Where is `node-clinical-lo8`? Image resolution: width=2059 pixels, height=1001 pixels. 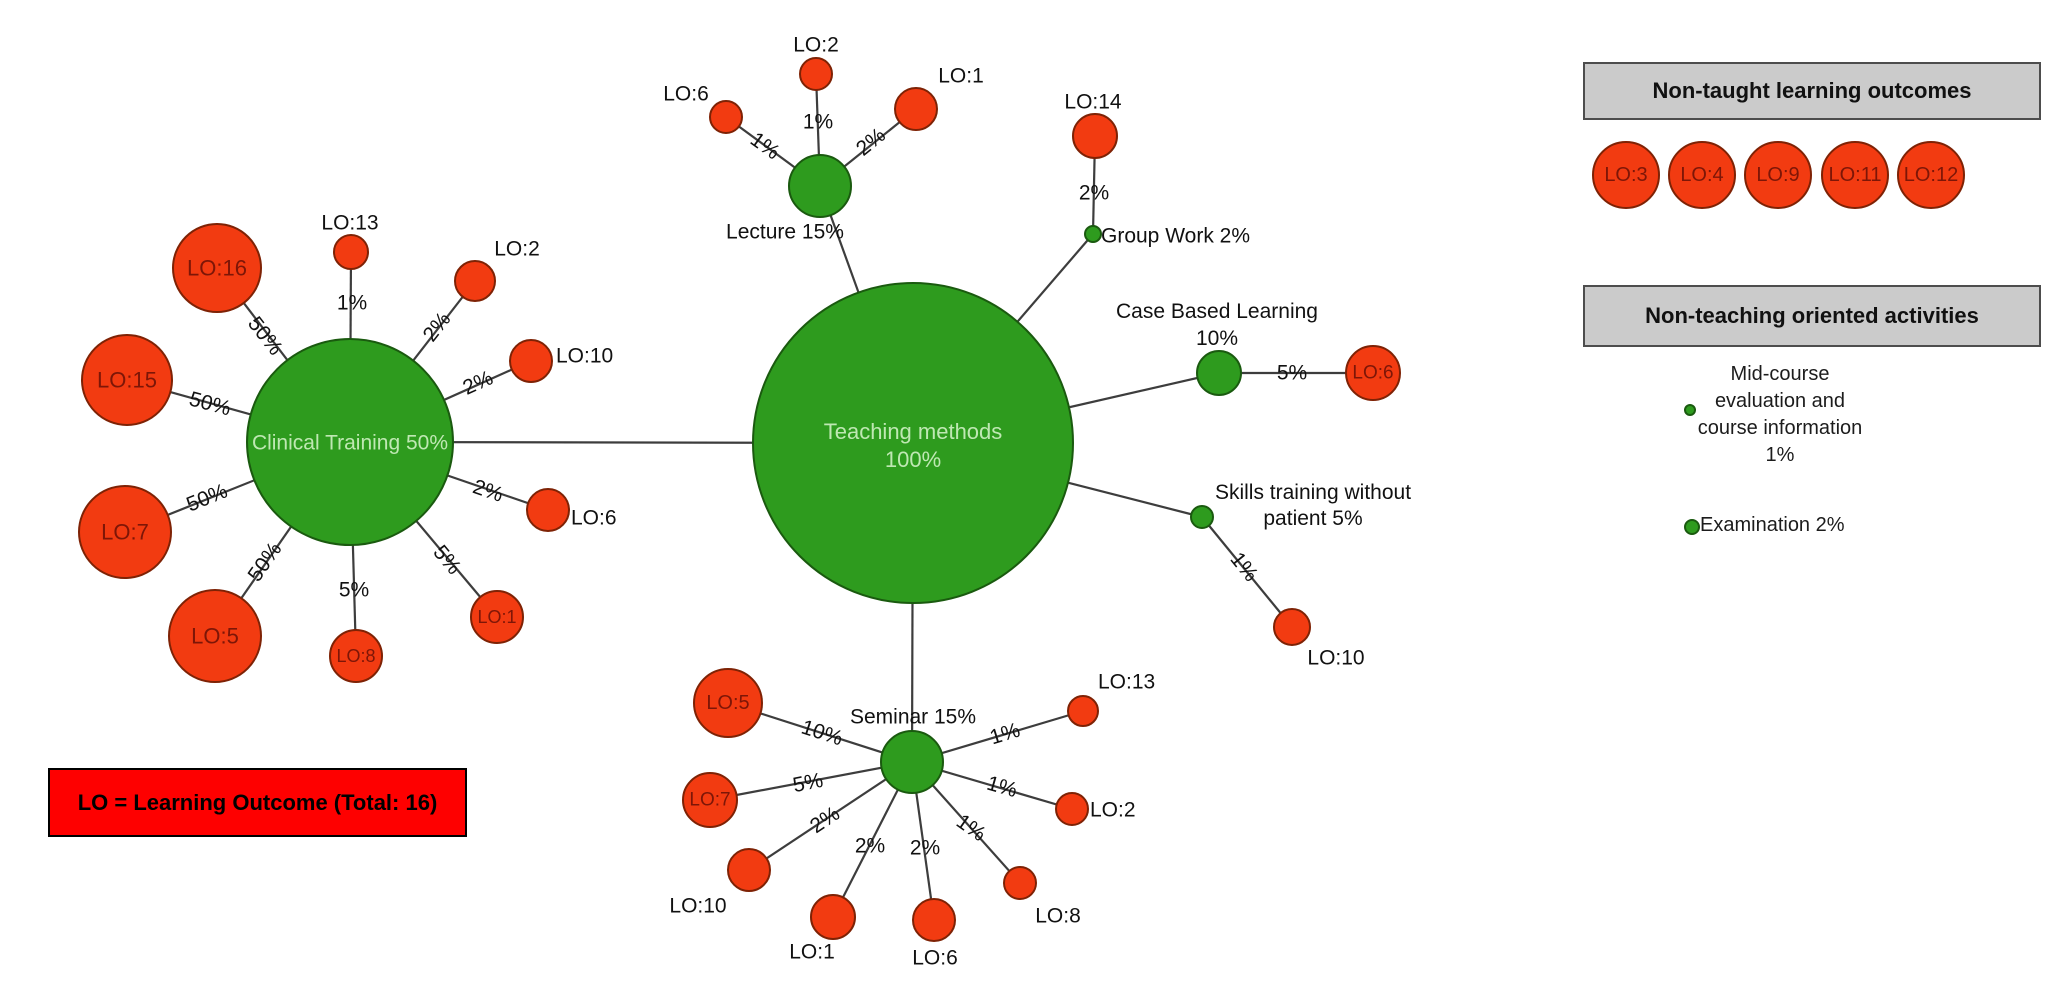 node-clinical-lo8 is located at coordinates (356, 656).